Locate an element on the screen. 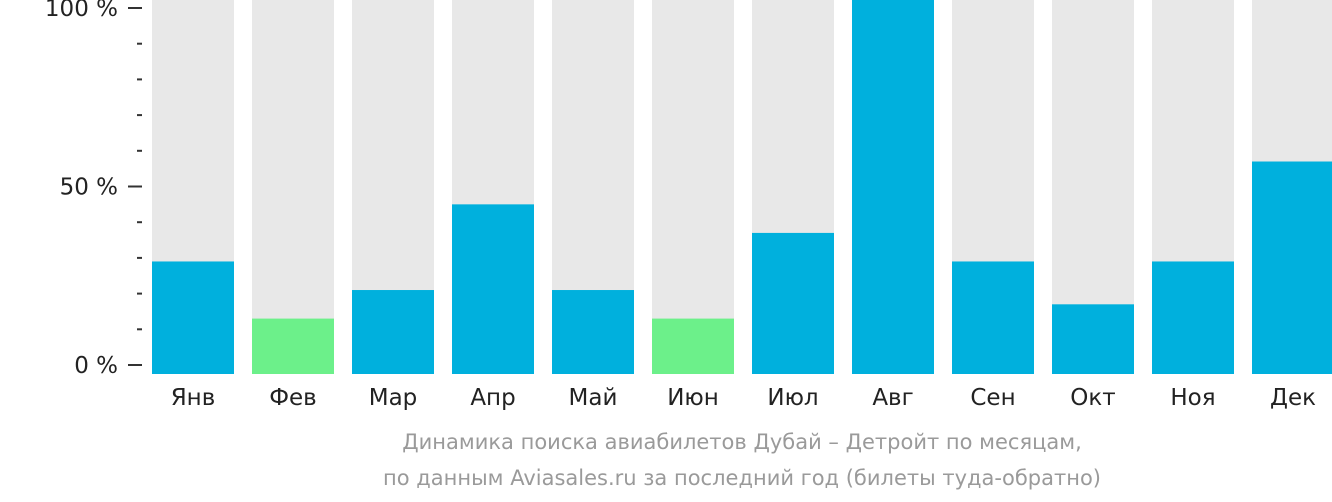 The width and height of the screenshot is (1332, 502). x-tick-label-11: Дек is located at coordinates (1293, 398).